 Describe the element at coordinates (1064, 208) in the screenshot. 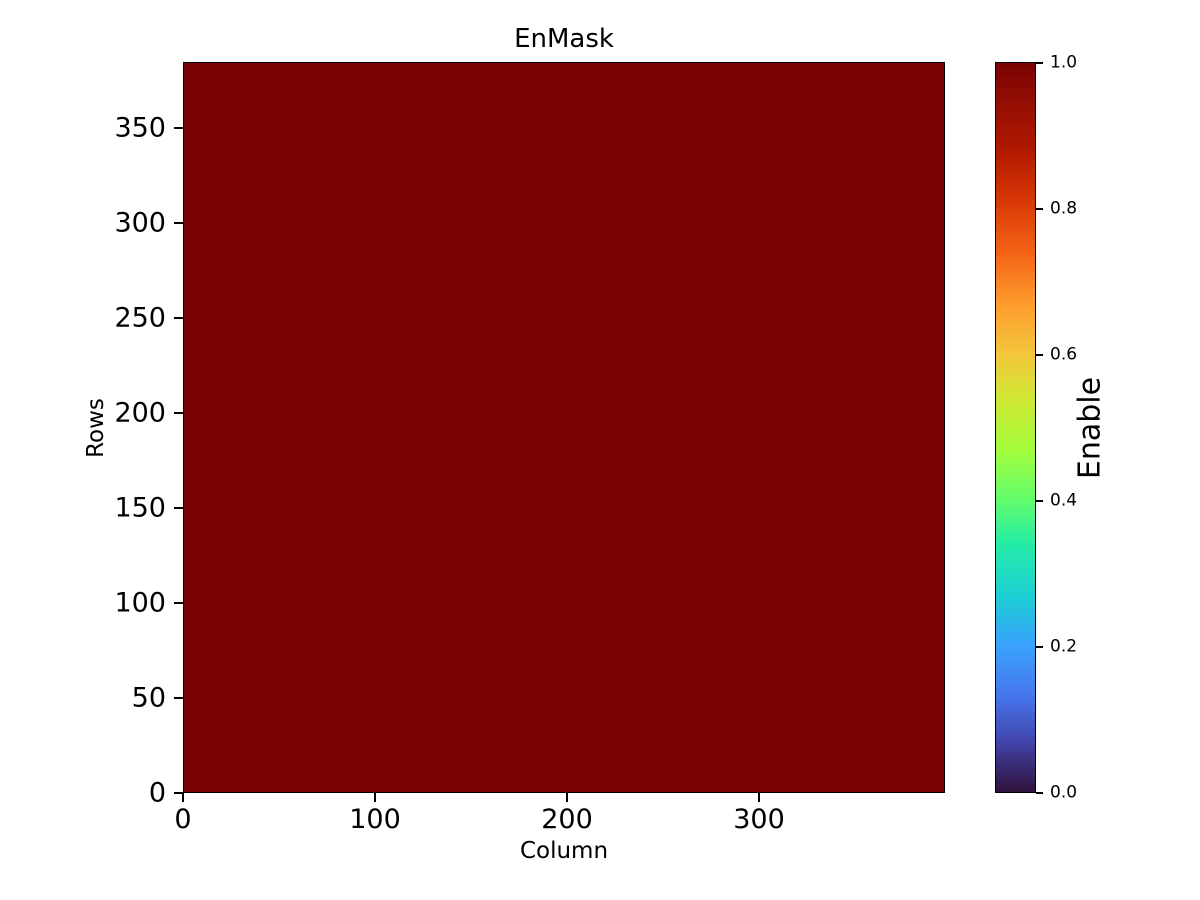

I see `colorbar-tick-label: 0.8` at that location.